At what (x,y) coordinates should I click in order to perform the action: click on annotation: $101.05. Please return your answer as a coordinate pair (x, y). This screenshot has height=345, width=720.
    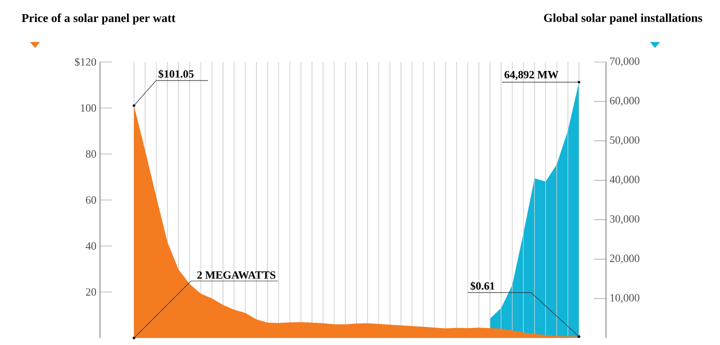
    Looking at the image, I should click on (176, 74).